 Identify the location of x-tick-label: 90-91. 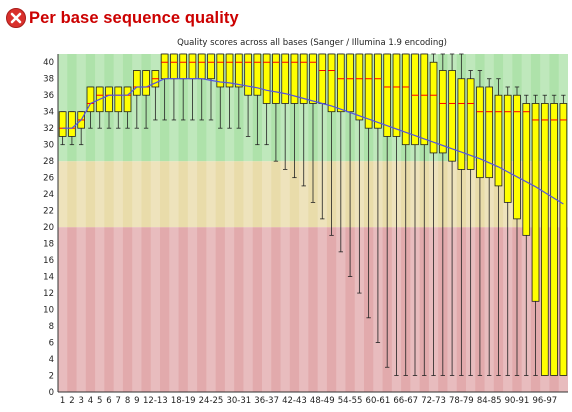
(517, 401).